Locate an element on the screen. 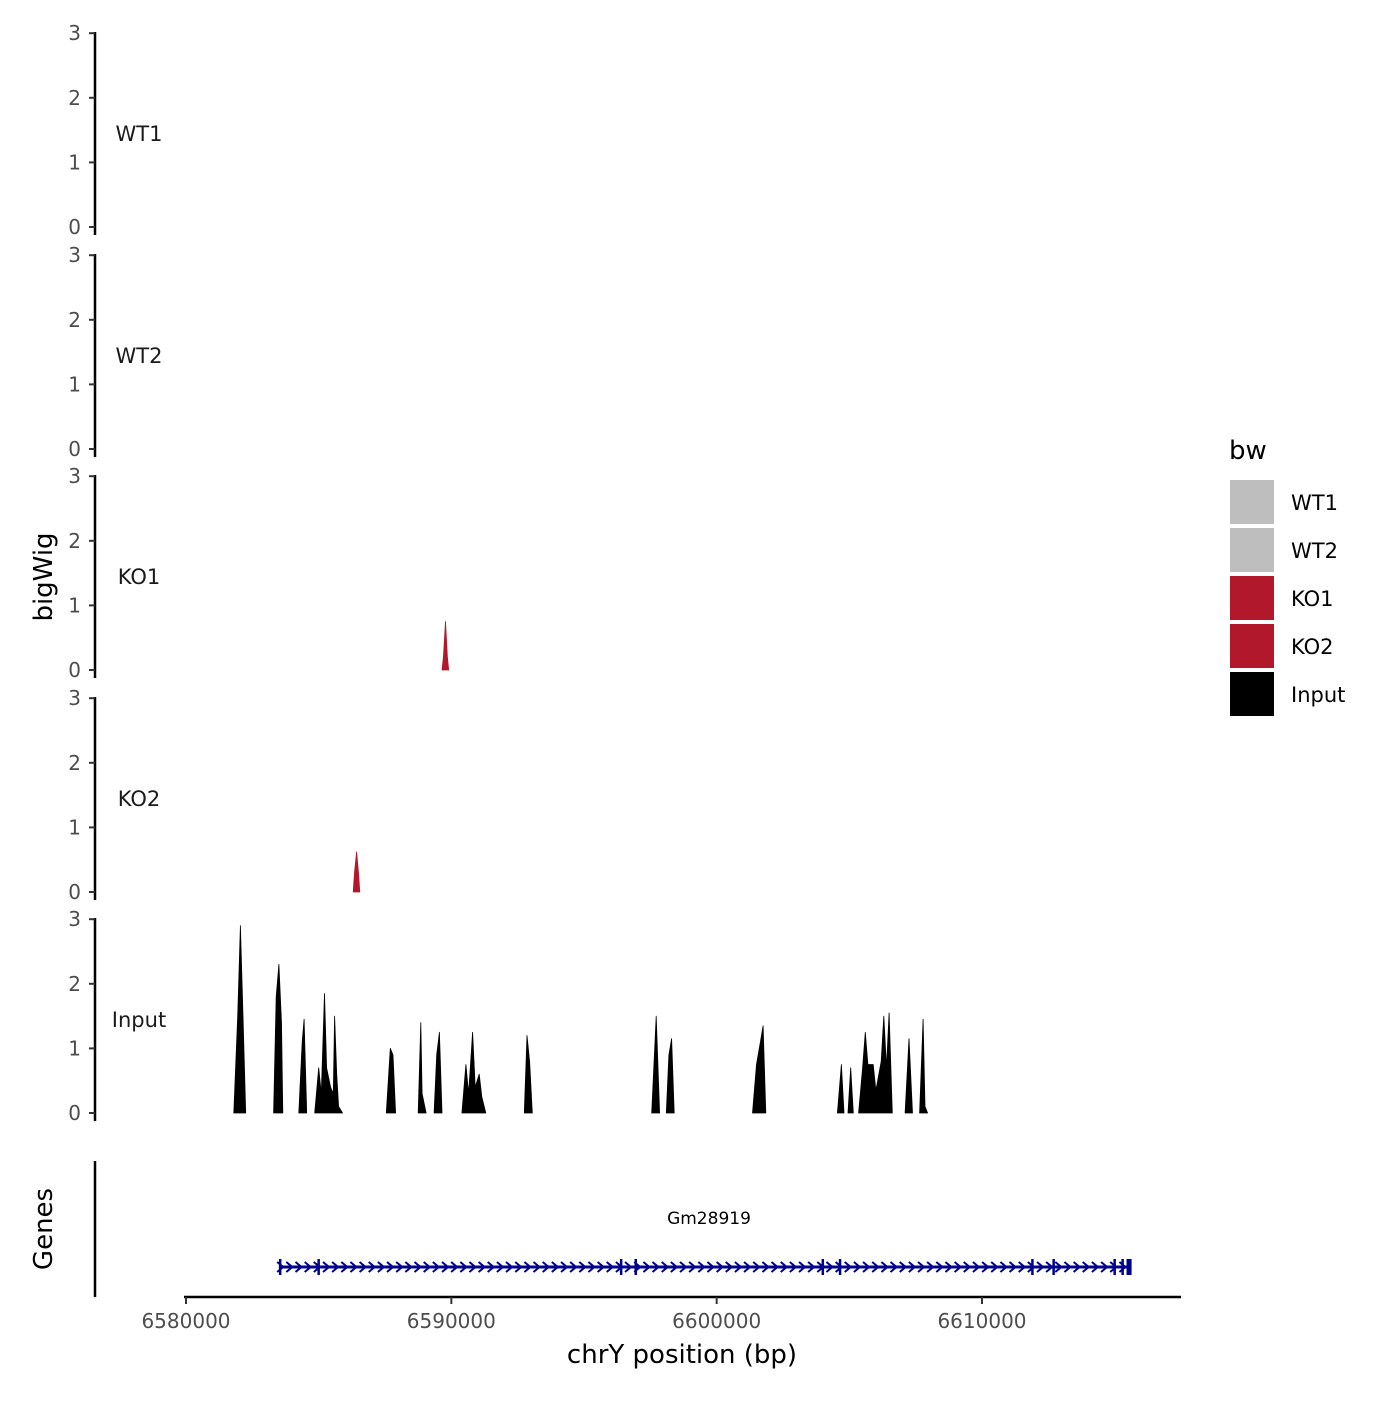 Image resolution: width=1400 pixels, height=1404 pixels. track-label: WT2 is located at coordinates (139, 356).